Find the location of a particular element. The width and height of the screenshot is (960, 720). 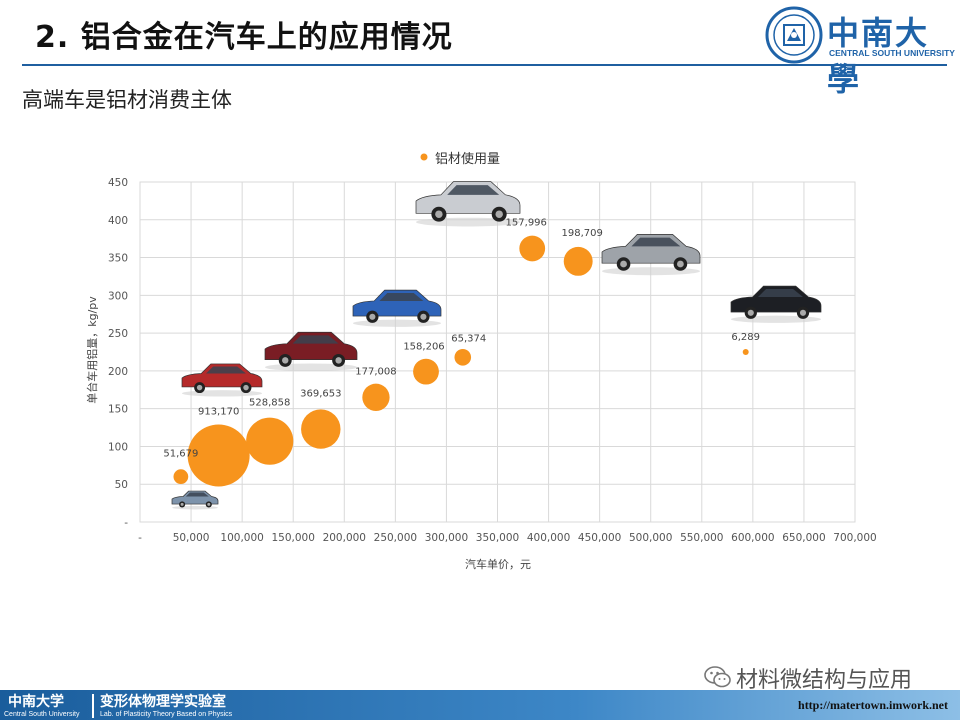

wechat-icon is located at coordinates (717, 677).